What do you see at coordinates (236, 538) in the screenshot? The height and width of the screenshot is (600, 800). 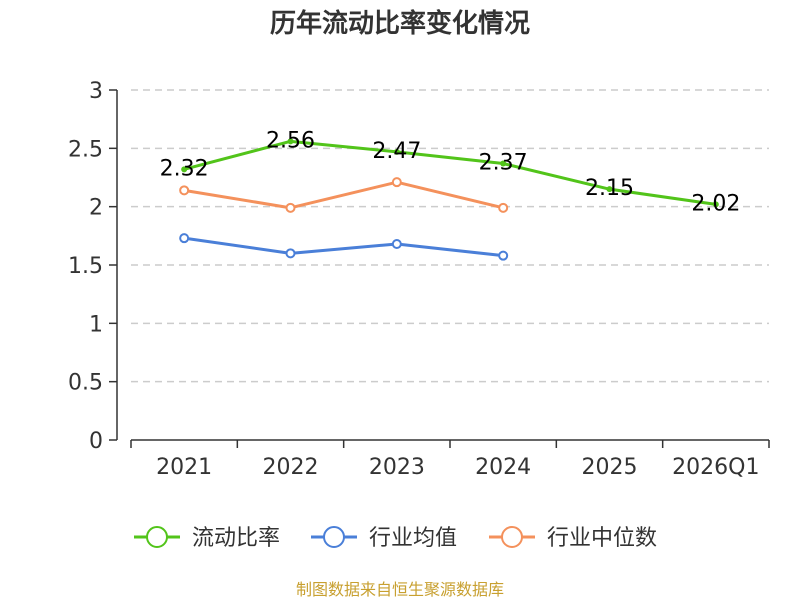 I see `legend-label: 流动比率` at bounding box center [236, 538].